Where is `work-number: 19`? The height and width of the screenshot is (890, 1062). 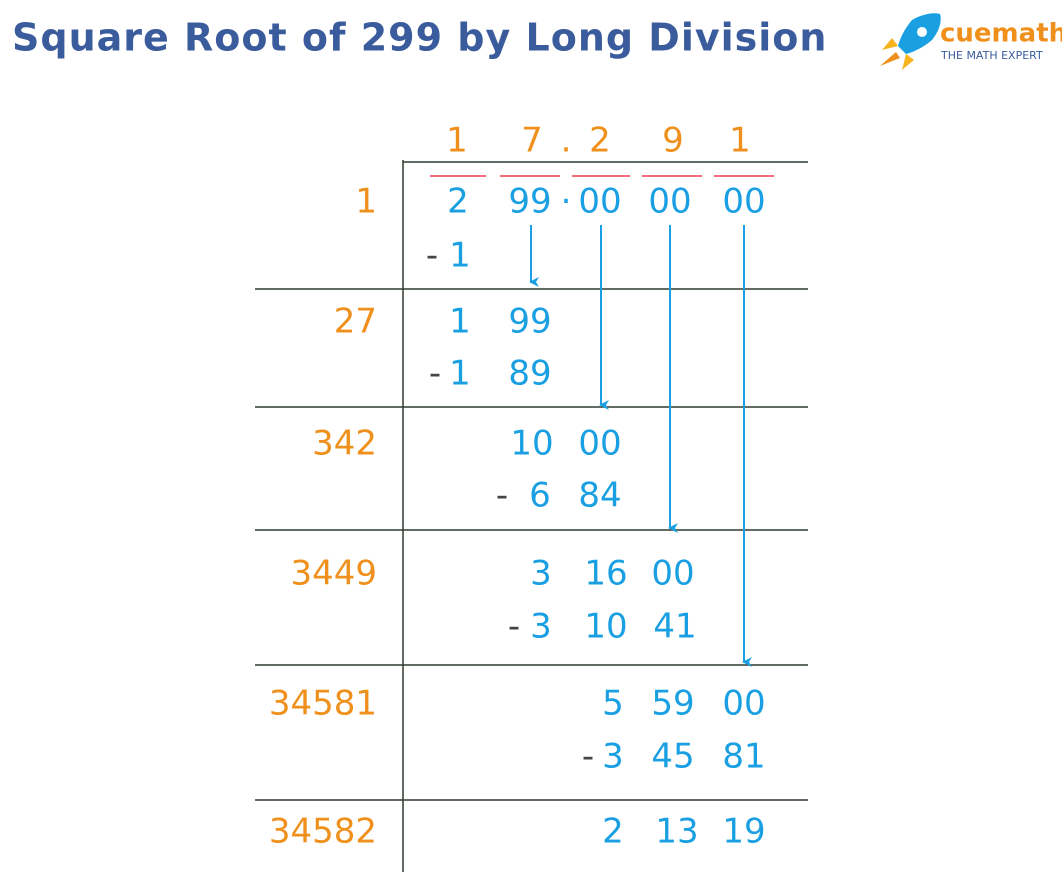 work-number: 19 is located at coordinates (743, 832).